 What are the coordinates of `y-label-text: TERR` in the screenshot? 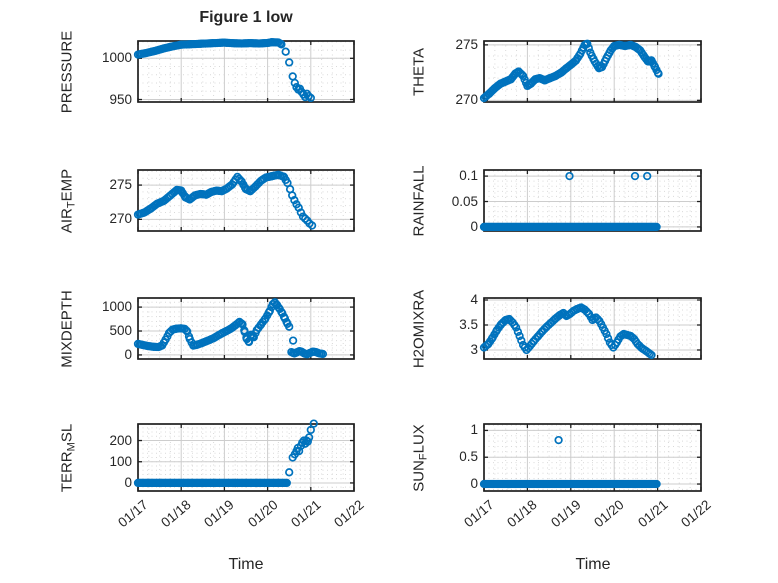 It's located at (67, 471).